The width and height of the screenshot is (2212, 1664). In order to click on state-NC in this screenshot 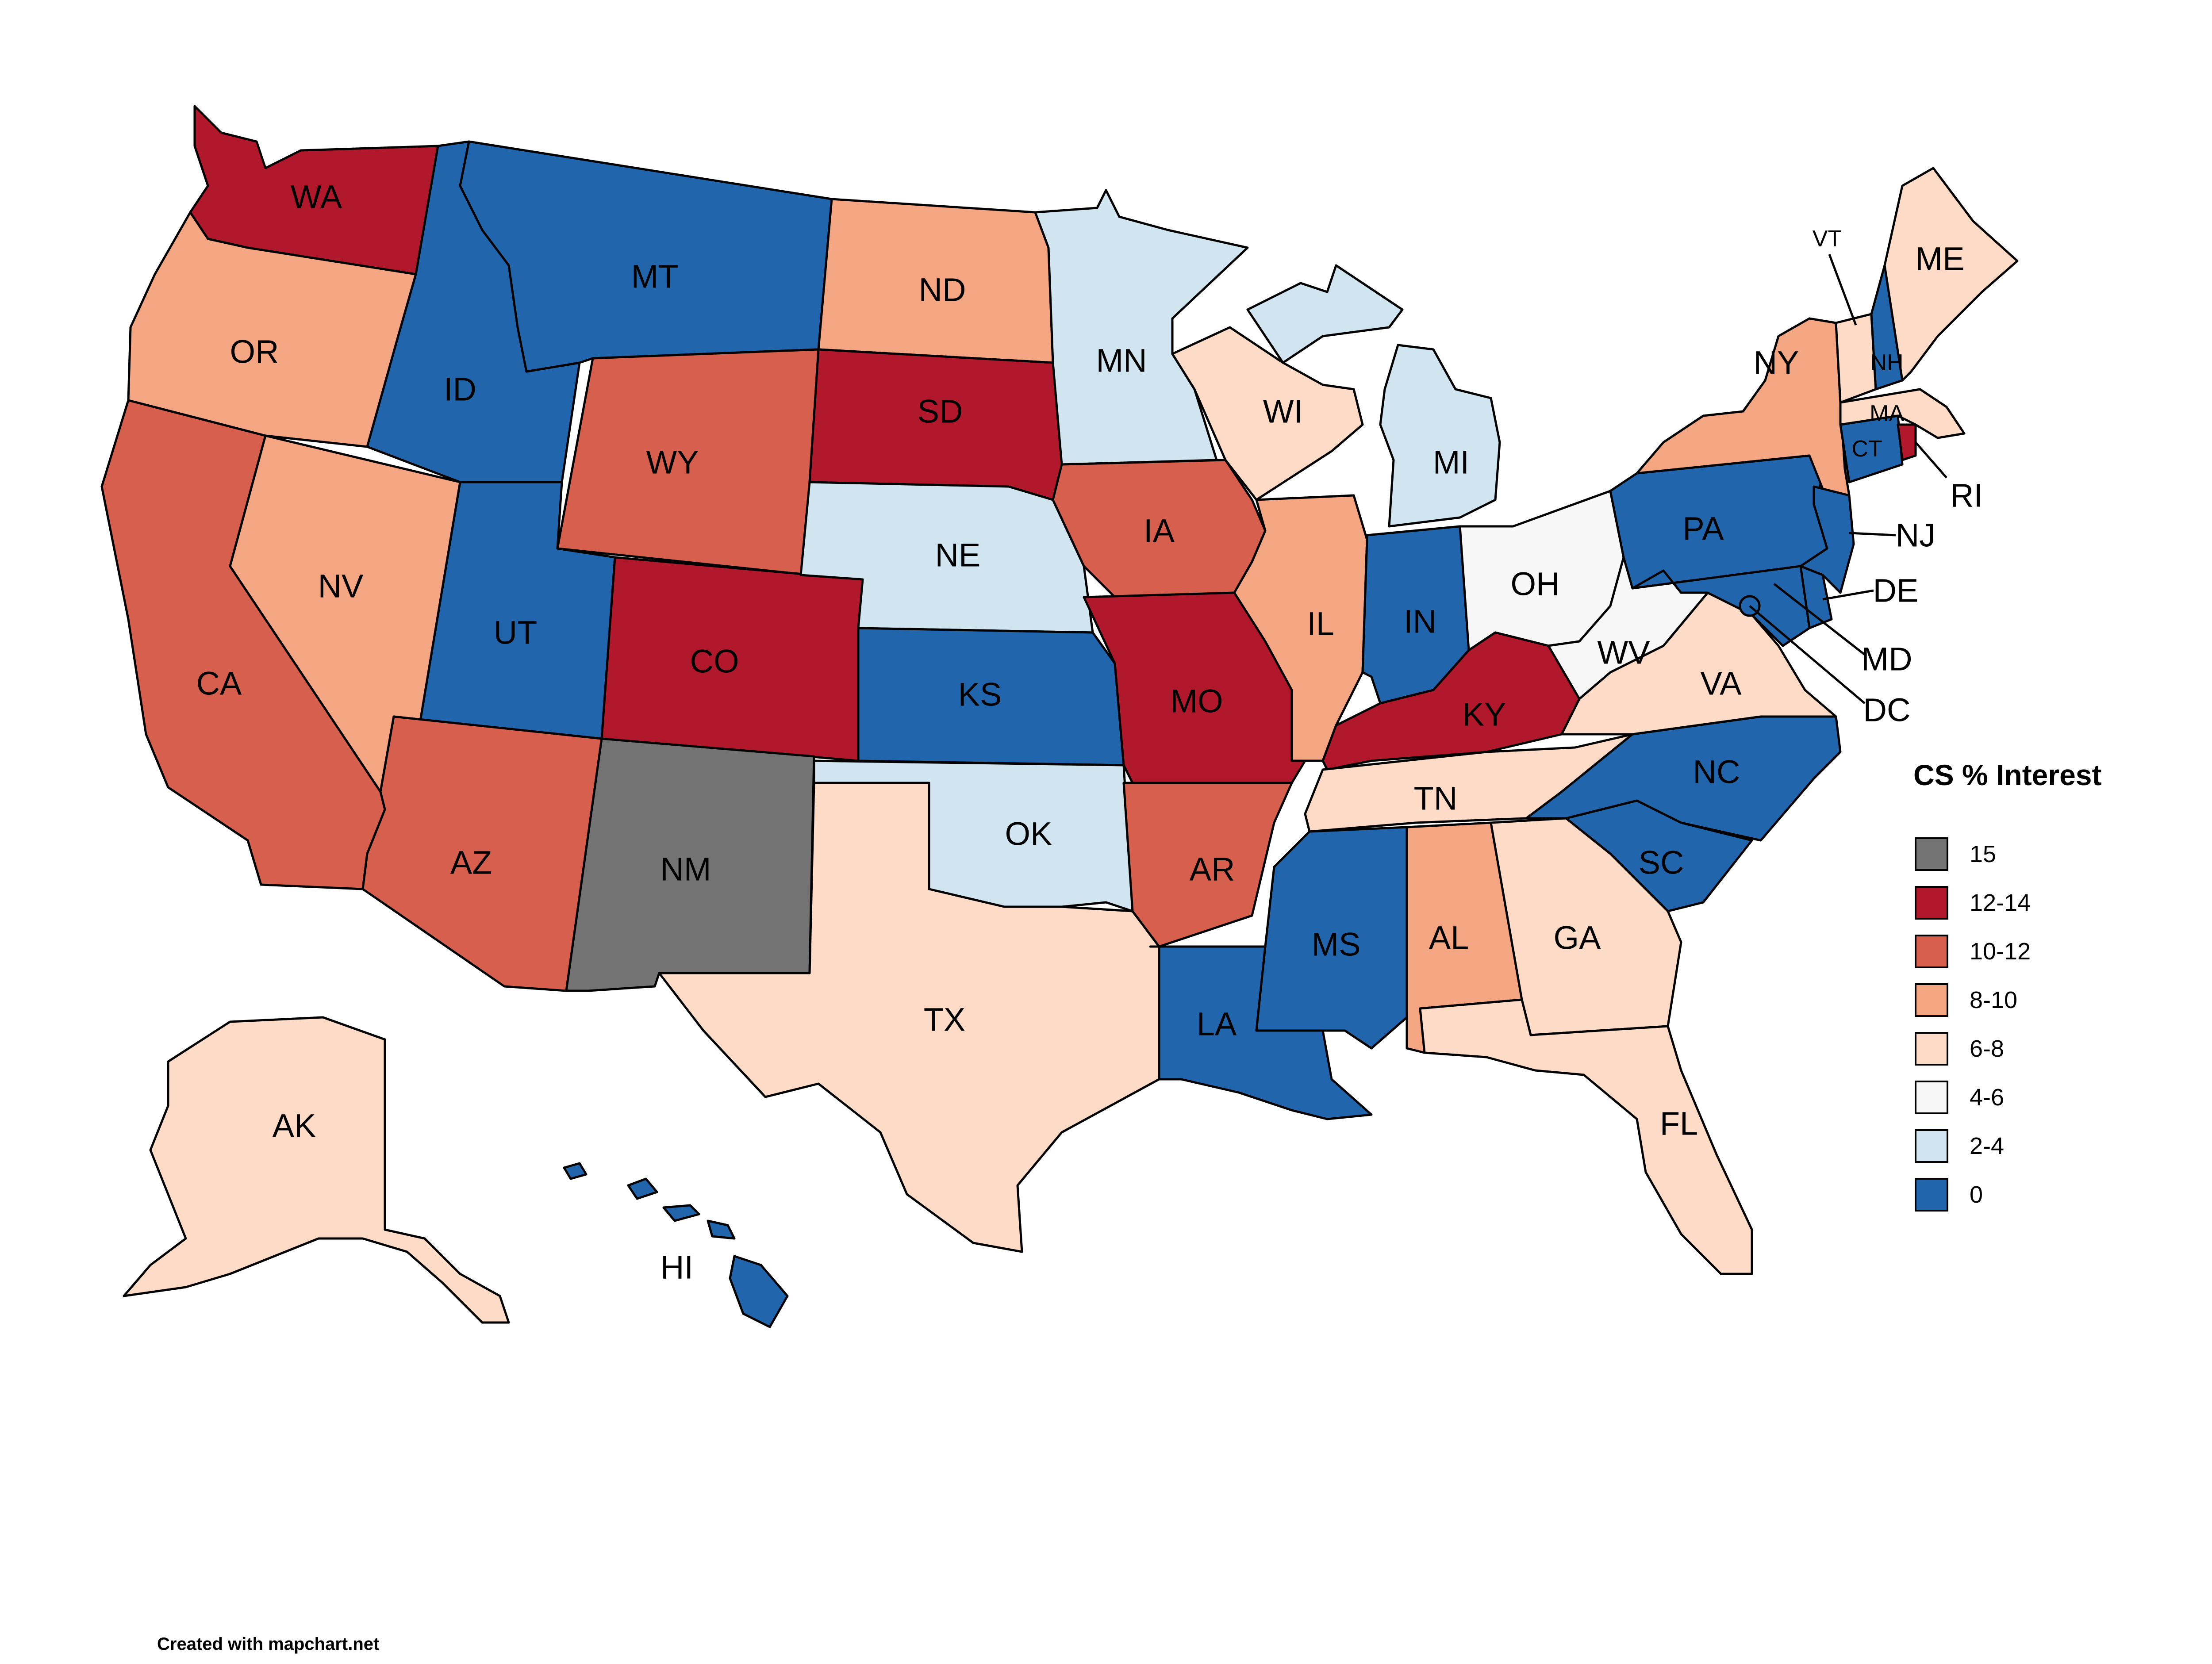, I will do `click(1684, 778)`.